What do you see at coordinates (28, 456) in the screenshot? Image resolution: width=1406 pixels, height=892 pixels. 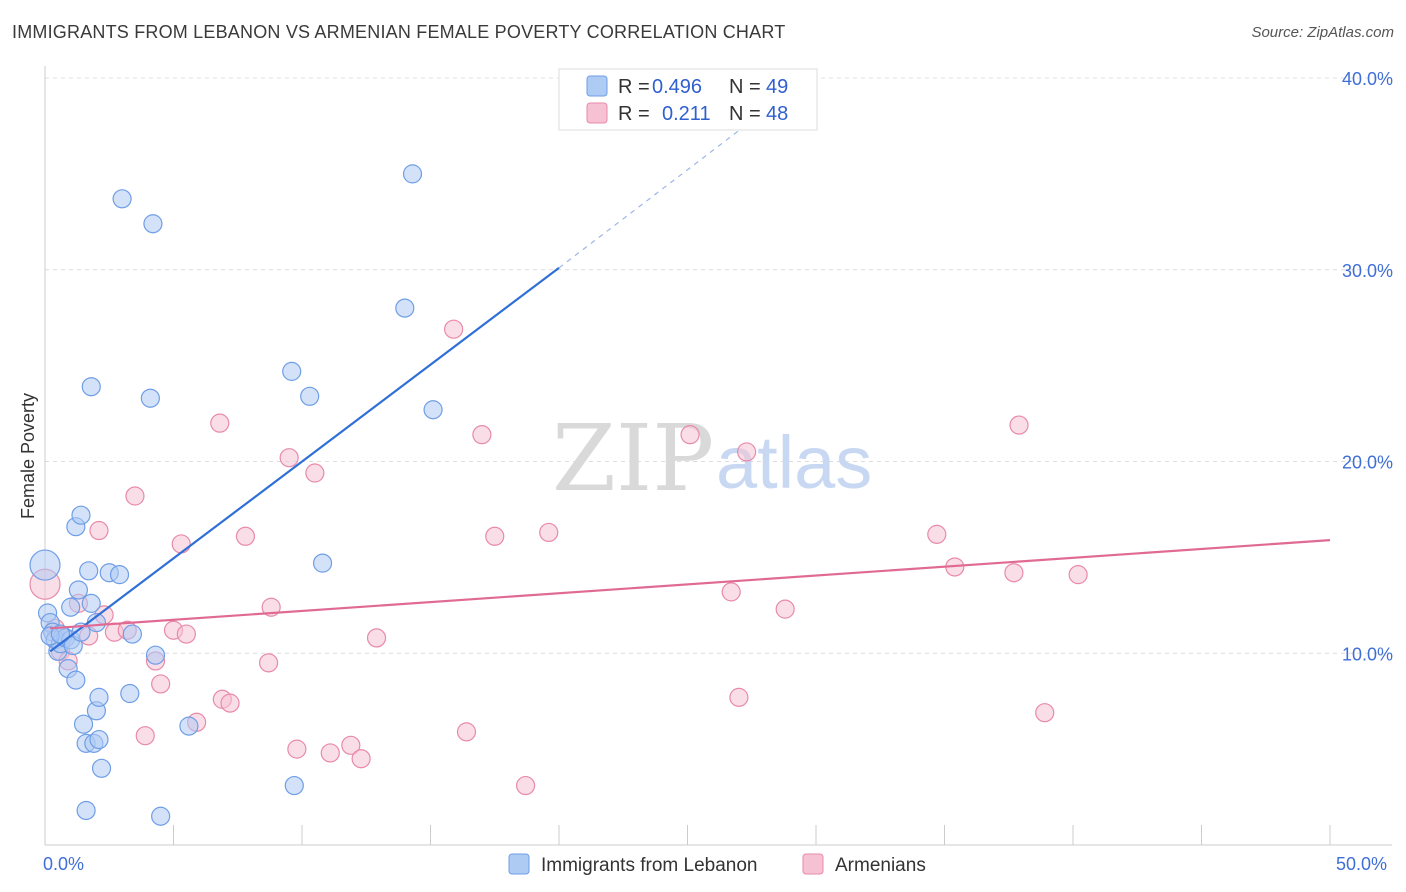 I see `y-axis-label: Female Poverty` at bounding box center [28, 456].